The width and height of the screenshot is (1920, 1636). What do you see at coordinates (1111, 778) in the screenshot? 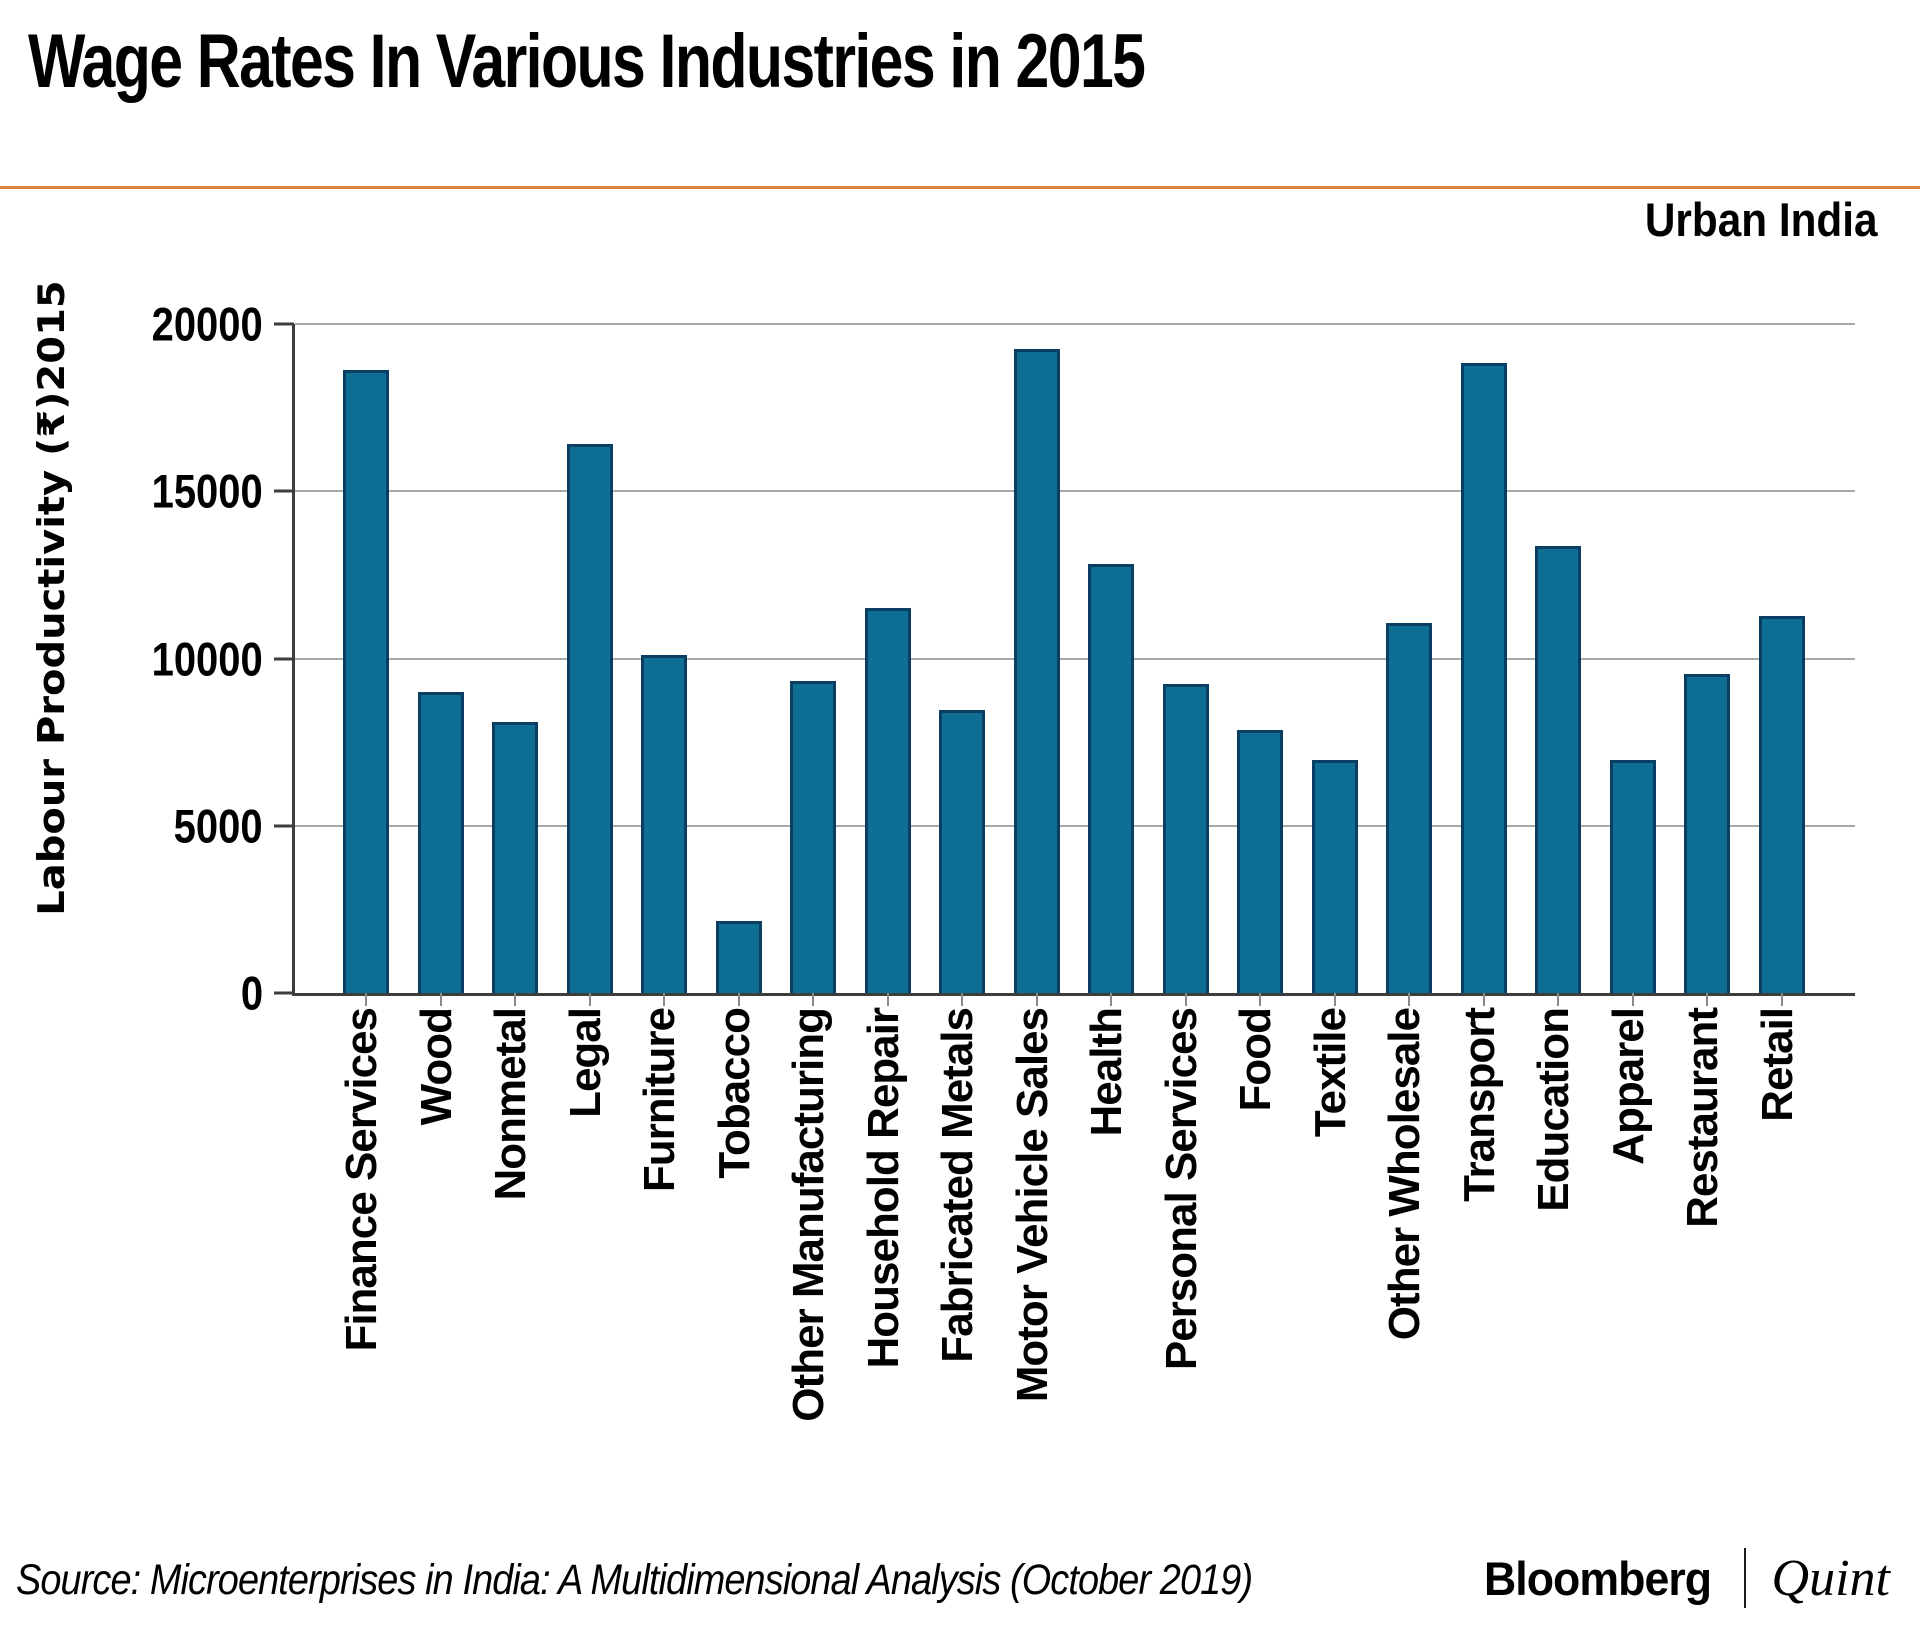
I see `bar-health` at bounding box center [1111, 778].